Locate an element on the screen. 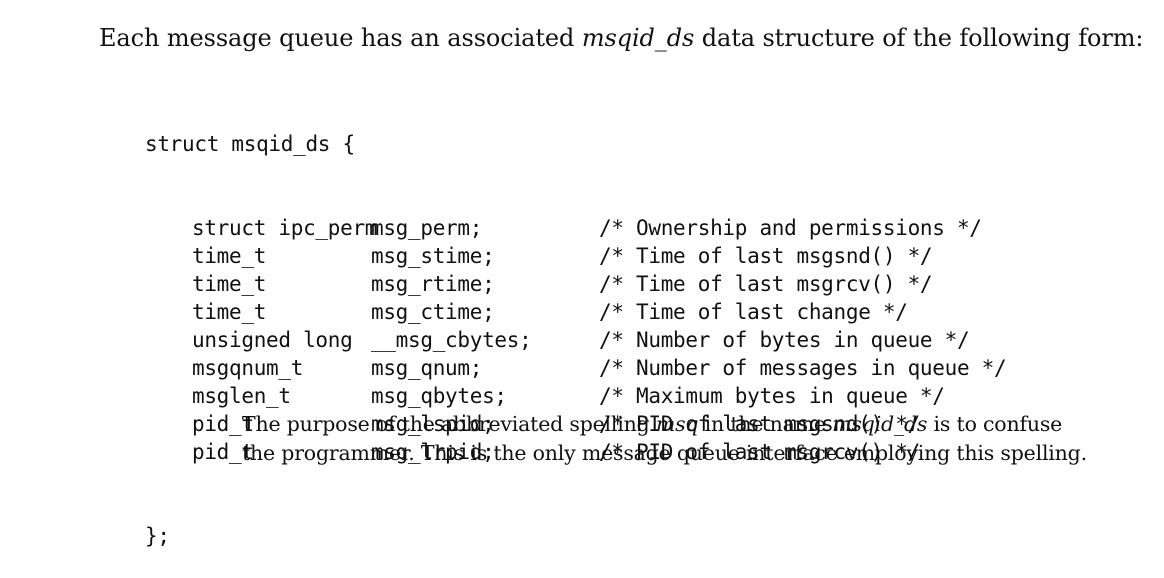  intro-prefix: Each message queue has an associated is located at coordinates (340, 38).